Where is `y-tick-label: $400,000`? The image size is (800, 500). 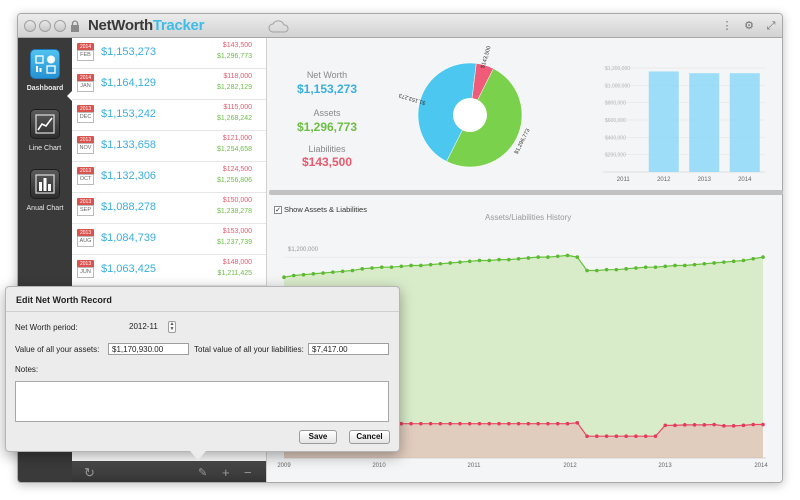
y-tick-label: $400,000 is located at coordinates (615, 138).